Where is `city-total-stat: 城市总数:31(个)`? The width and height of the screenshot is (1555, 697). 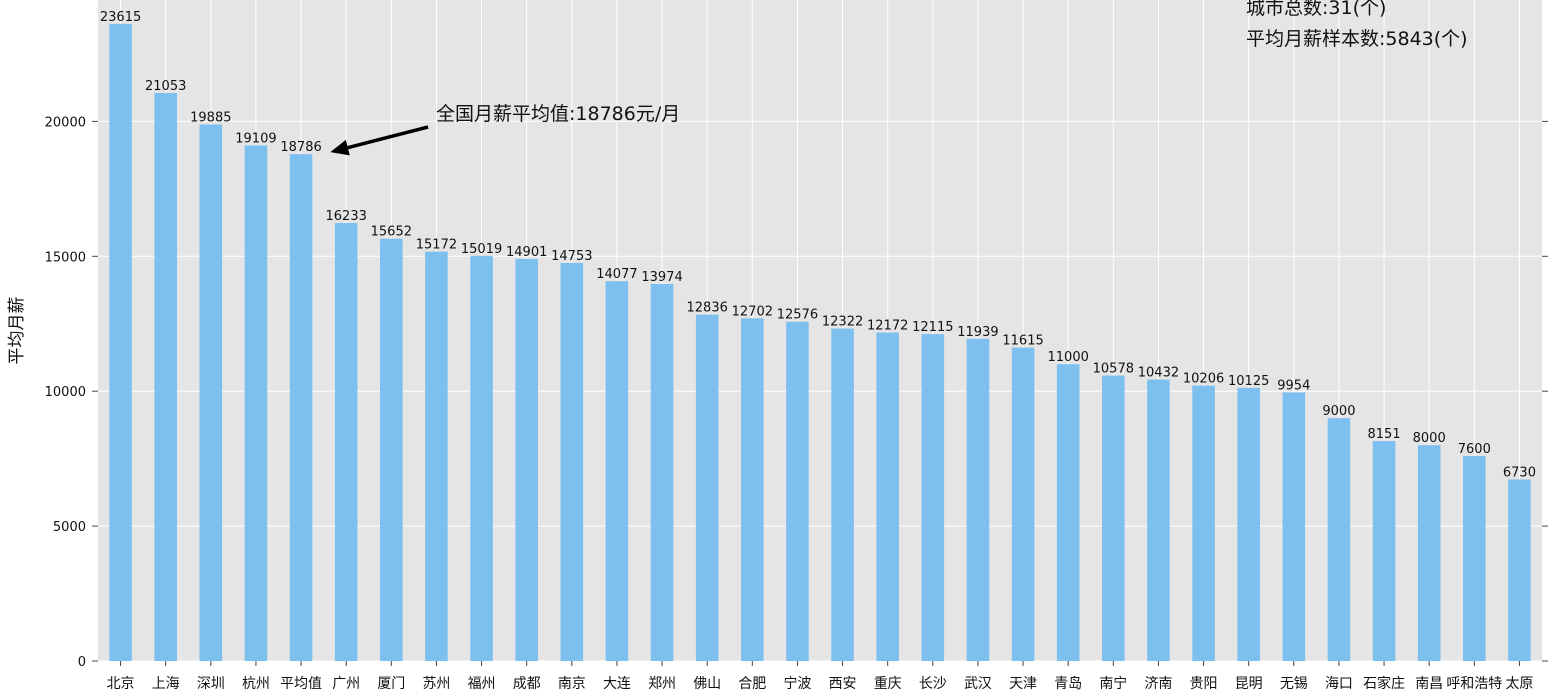 city-total-stat: 城市总数:31(个) is located at coordinates (1316, 9).